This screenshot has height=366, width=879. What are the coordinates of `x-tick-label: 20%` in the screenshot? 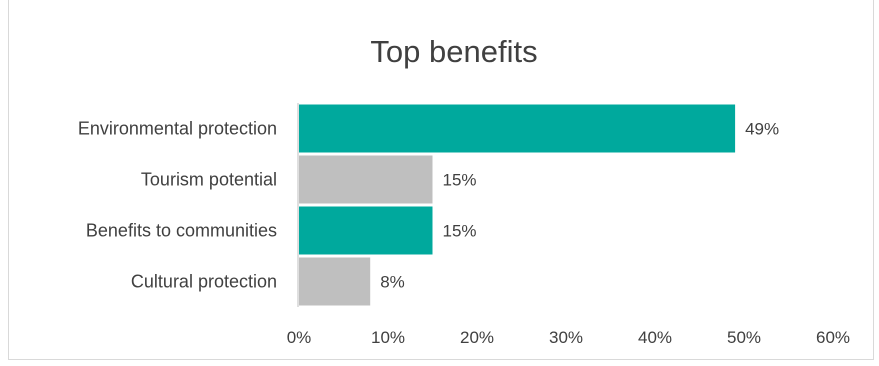 It's located at (477, 337).